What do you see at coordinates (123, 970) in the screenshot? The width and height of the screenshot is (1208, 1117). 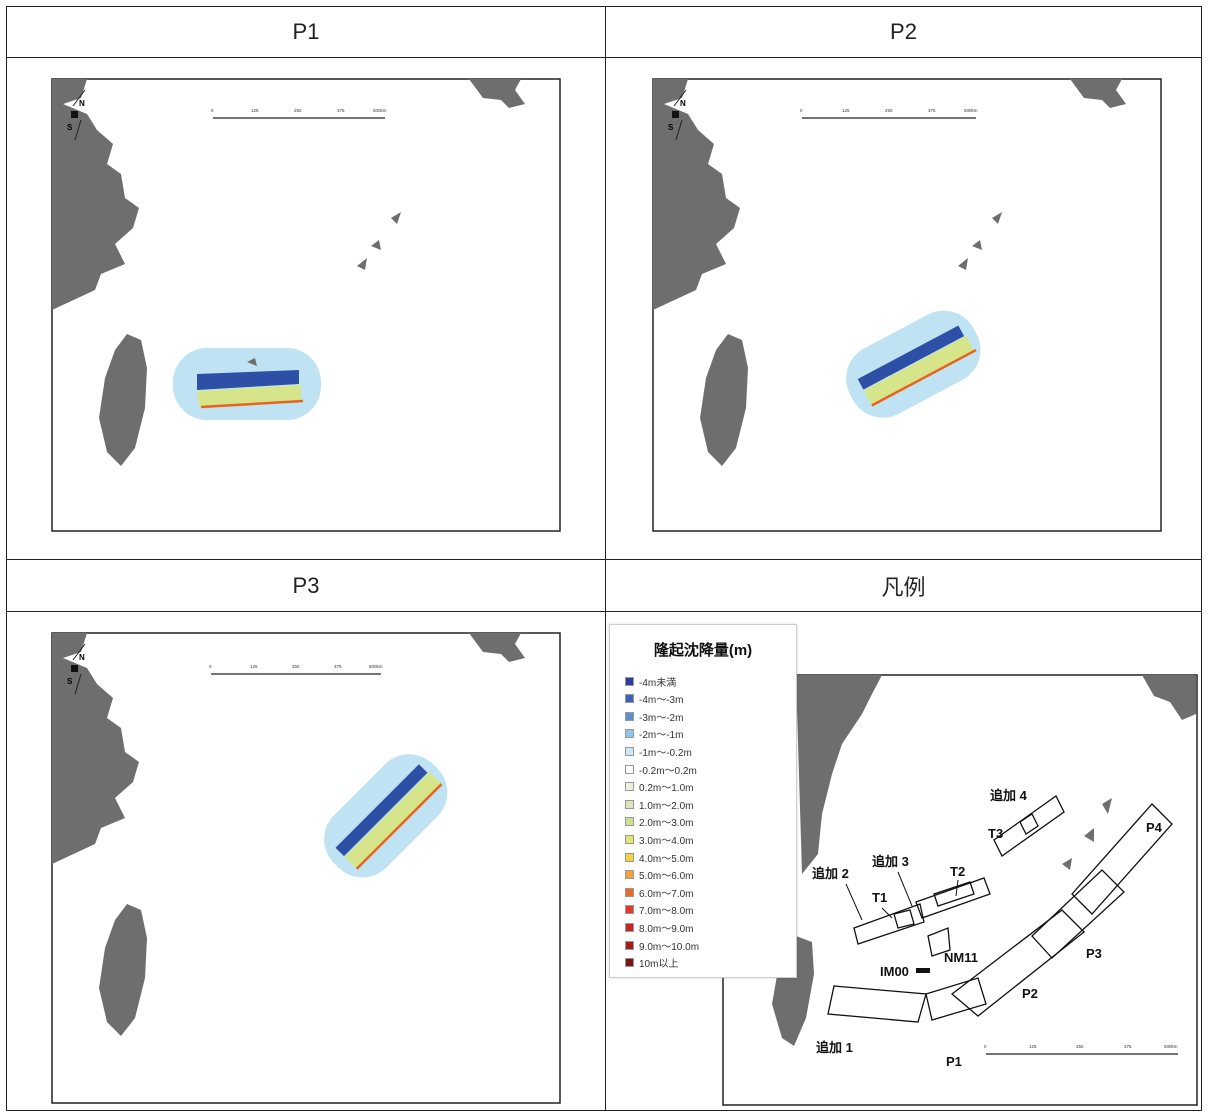 I see `taiwan-island` at bounding box center [123, 970].